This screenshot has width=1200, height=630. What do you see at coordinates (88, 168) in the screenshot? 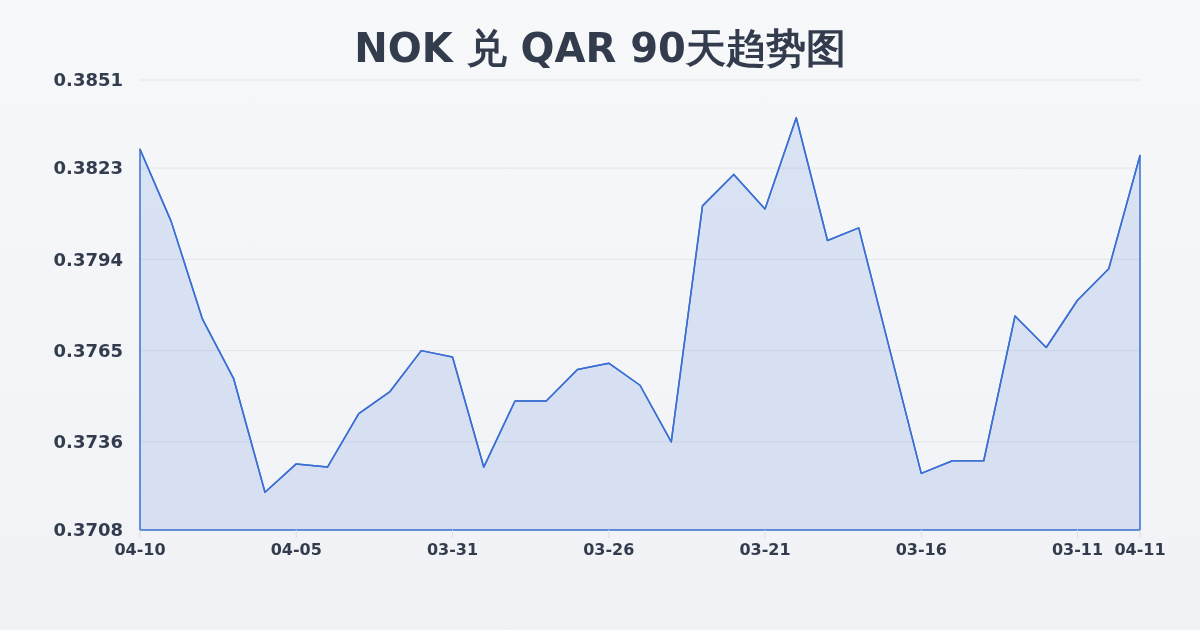
I see `y-tick-label: 0.3823` at bounding box center [88, 168].